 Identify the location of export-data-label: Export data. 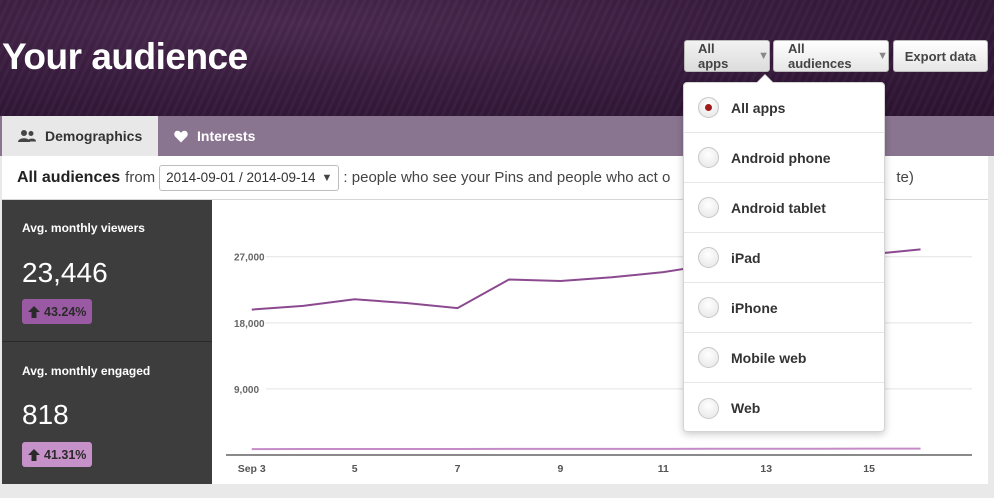
(940, 56).